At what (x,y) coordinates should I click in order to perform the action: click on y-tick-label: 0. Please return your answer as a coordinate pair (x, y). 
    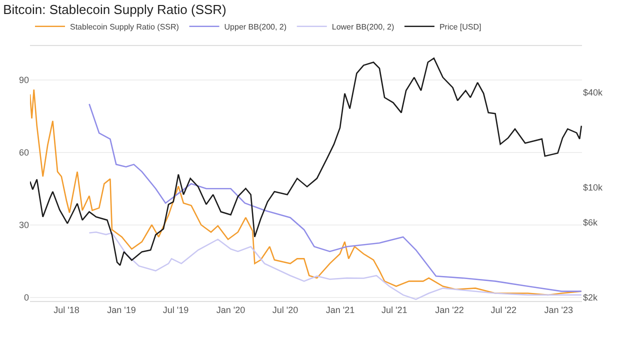
    Looking at the image, I should click on (26, 297).